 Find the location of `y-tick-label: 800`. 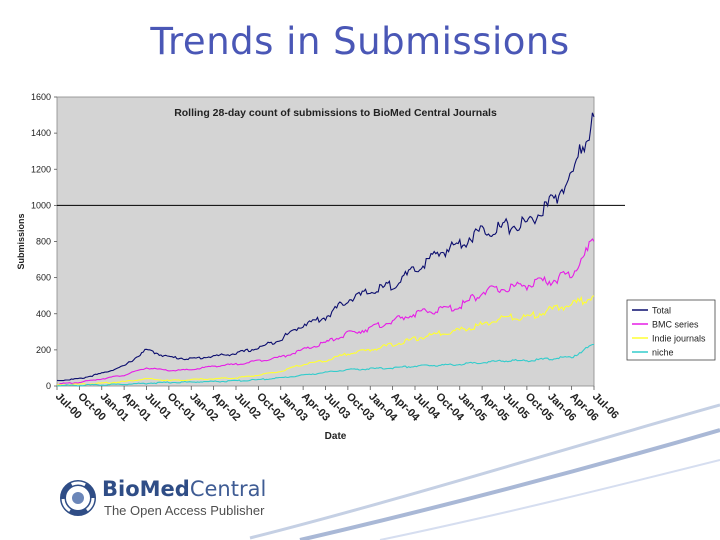

y-tick-label: 800 is located at coordinates (43, 242).